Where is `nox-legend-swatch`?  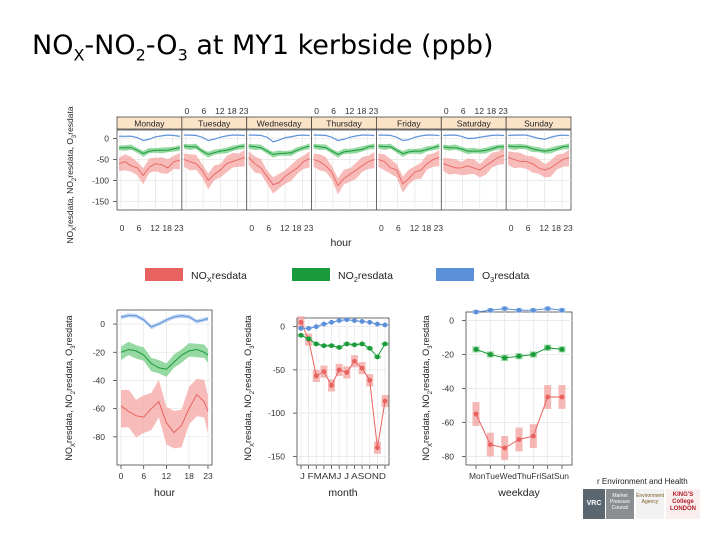
nox-legend-swatch is located at coordinates (164, 274).